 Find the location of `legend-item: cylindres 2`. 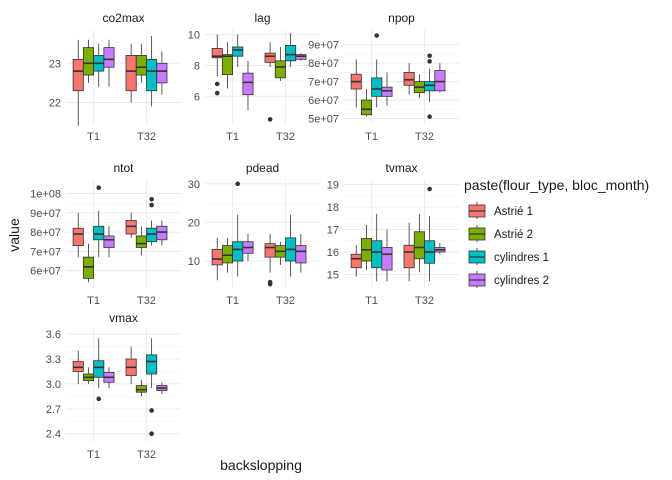

legend-item: cylindres 2 is located at coordinates (508, 279).